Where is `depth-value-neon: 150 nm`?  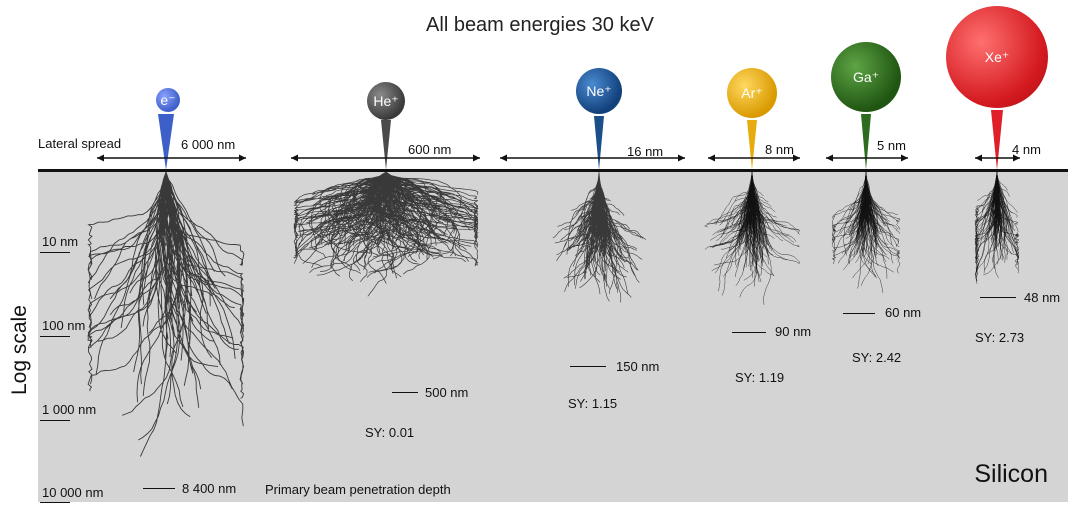 depth-value-neon: 150 nm is located at coordinates (638, 366).